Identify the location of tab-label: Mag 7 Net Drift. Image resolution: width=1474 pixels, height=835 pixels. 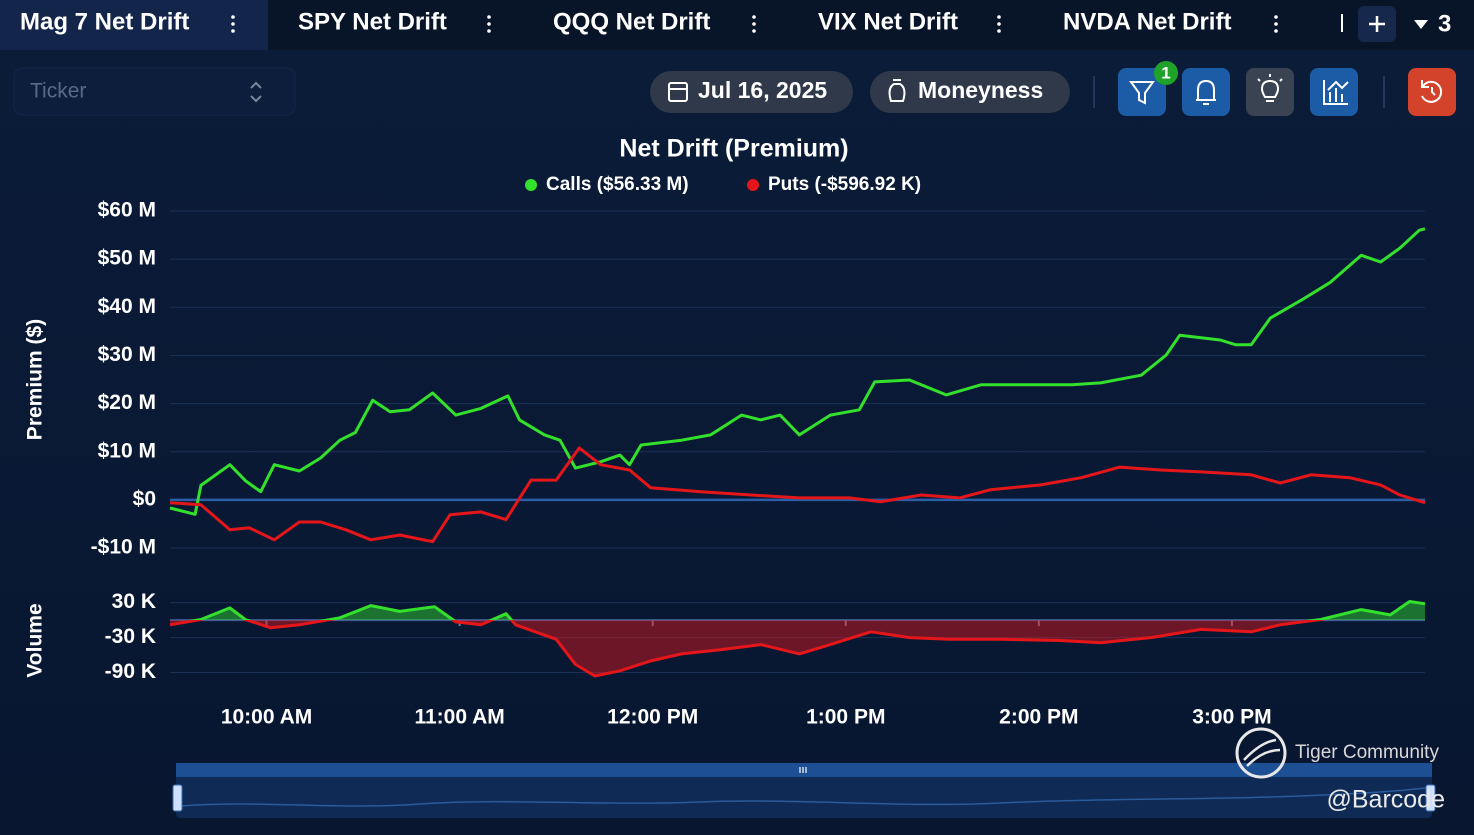
(104, 21).